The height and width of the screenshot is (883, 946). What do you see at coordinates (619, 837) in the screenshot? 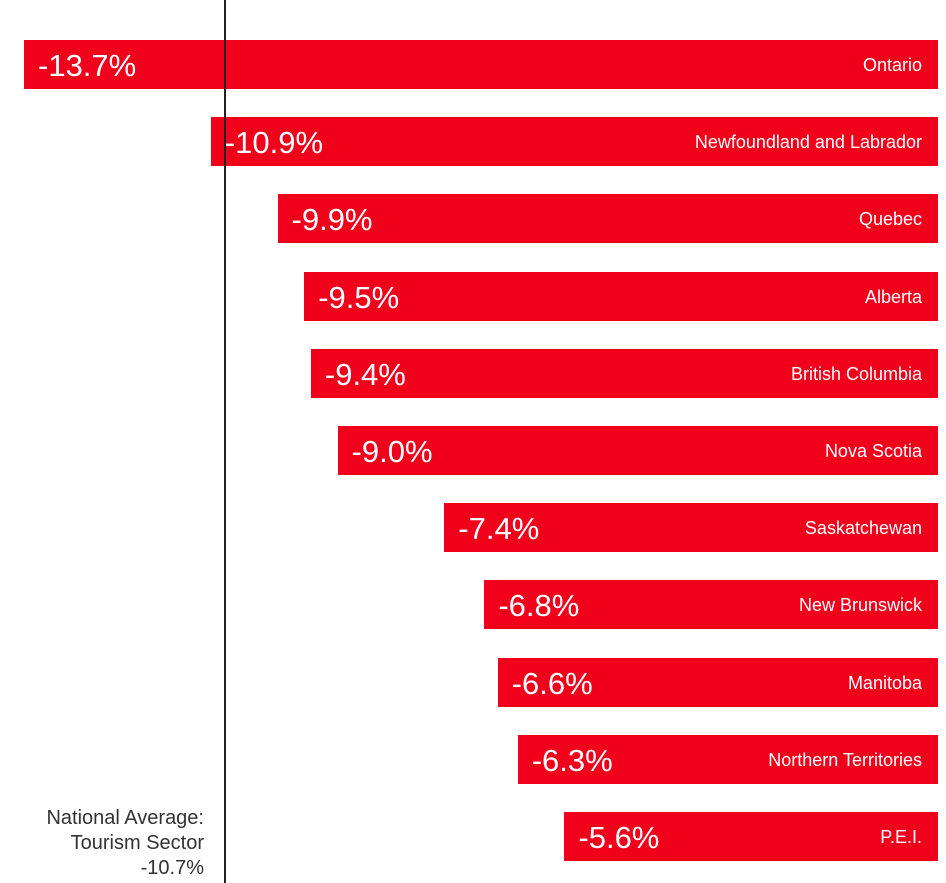
I see `bar-value-label: -5.6%` at bounding box center [619, 837].